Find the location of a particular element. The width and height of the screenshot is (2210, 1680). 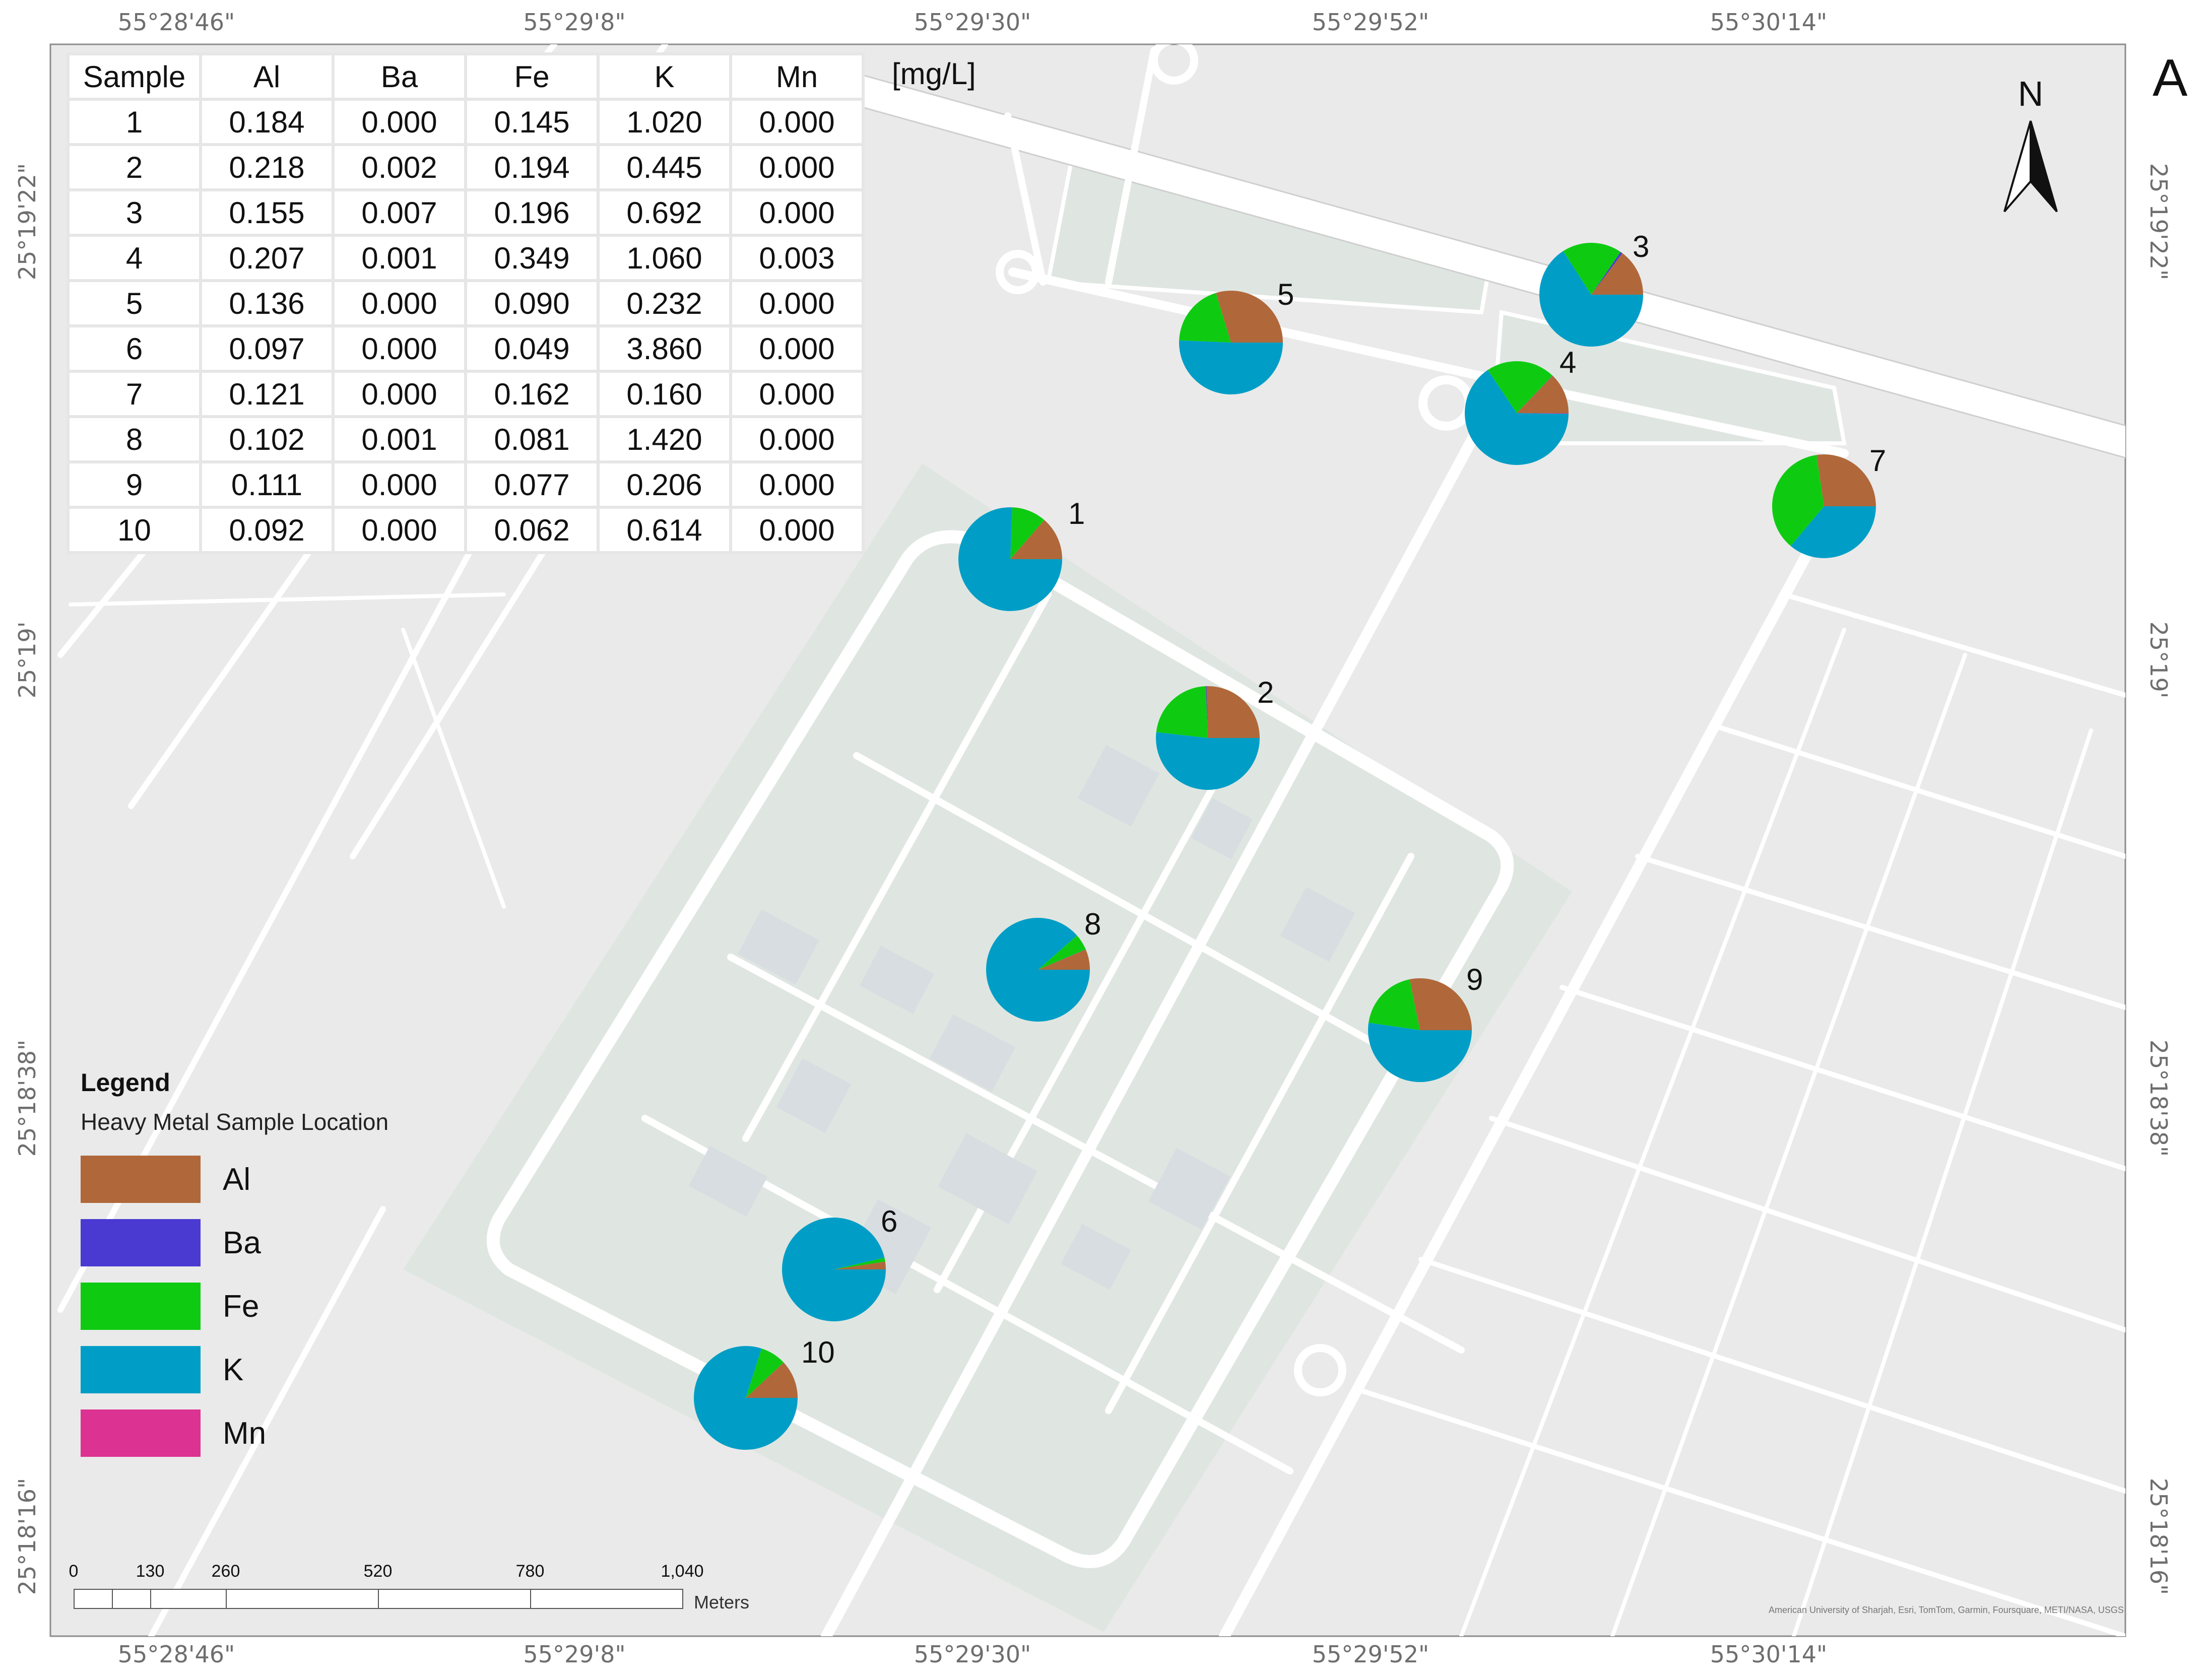

coord-top: 55°30'14" is located at coordinates (1769, 22).